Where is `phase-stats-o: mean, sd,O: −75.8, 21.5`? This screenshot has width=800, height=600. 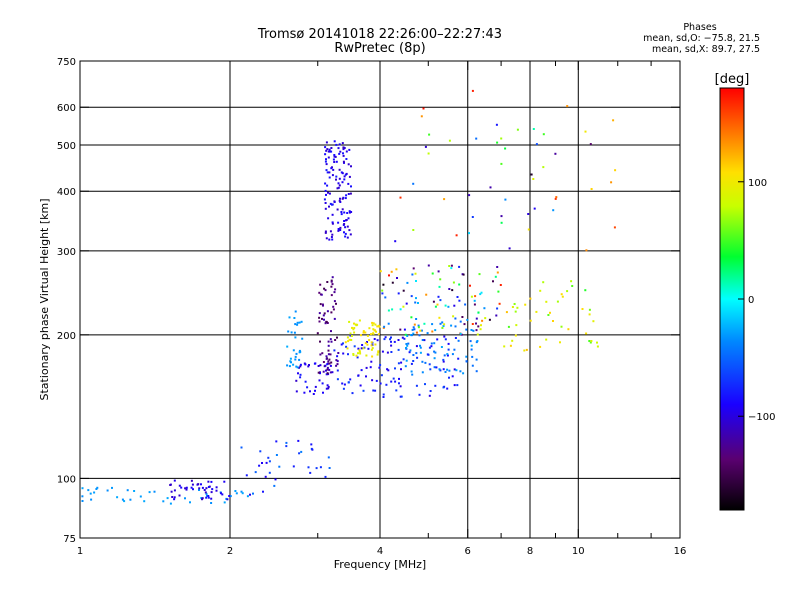
phase-stats-o: mean, sd,O: −75.8, 21.5 is located at coordinates (701, 38).